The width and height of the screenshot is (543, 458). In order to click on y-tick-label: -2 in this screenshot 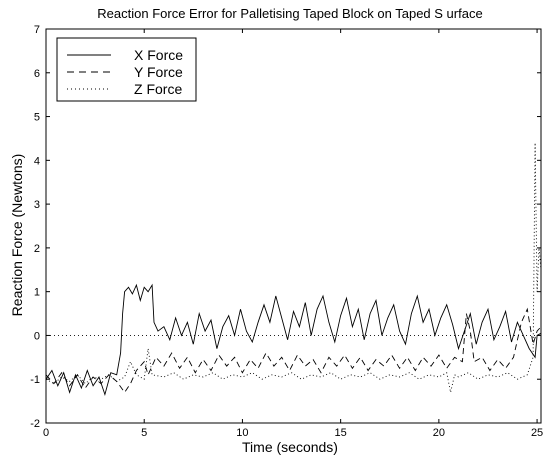, I will do `click(35, 424)`.